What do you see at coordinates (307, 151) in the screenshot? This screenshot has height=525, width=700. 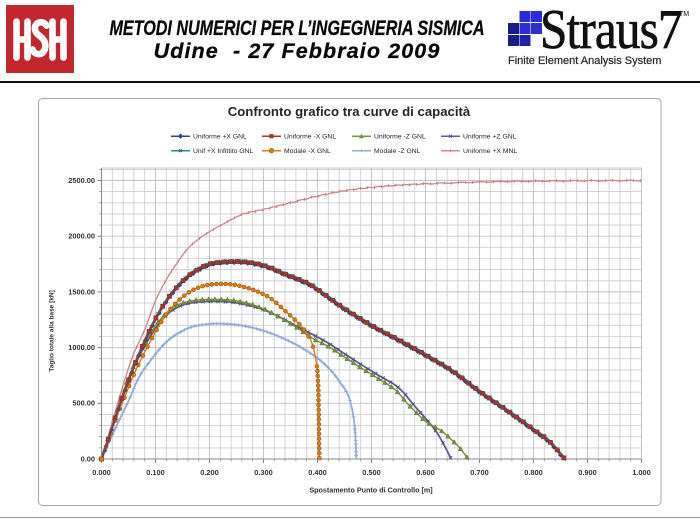 I see `svg-text: Modale -X GNL` at bounding box center [307, 151].